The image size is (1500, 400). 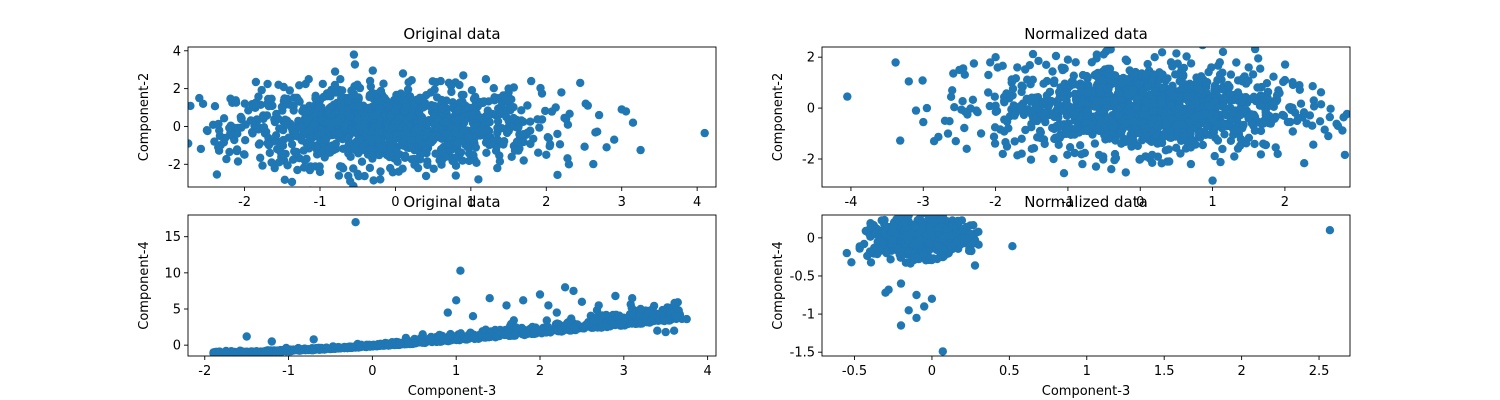 What do you see at coordinates (1319, 371) in the screenshot?
I see `x-tick-label: 2.5` at bounding box center [1319, 371].